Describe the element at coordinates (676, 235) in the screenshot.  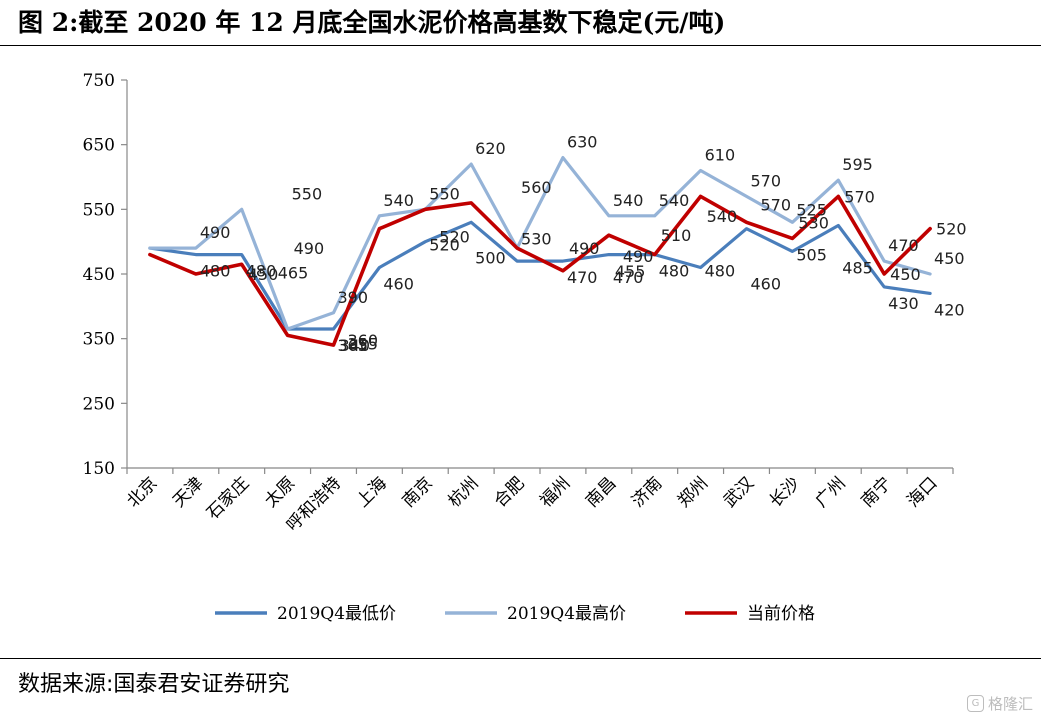
I see `data-label: 510` at that location.